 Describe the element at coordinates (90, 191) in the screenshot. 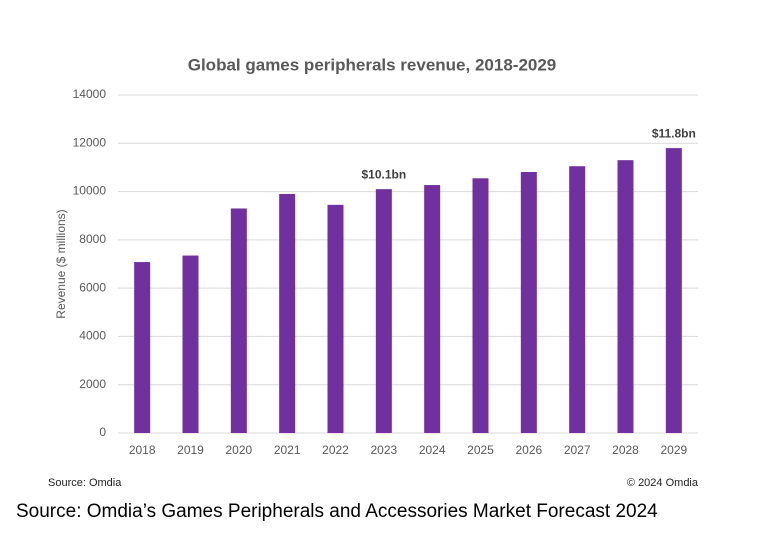

I see `y-tick-label: 10000` at that location.